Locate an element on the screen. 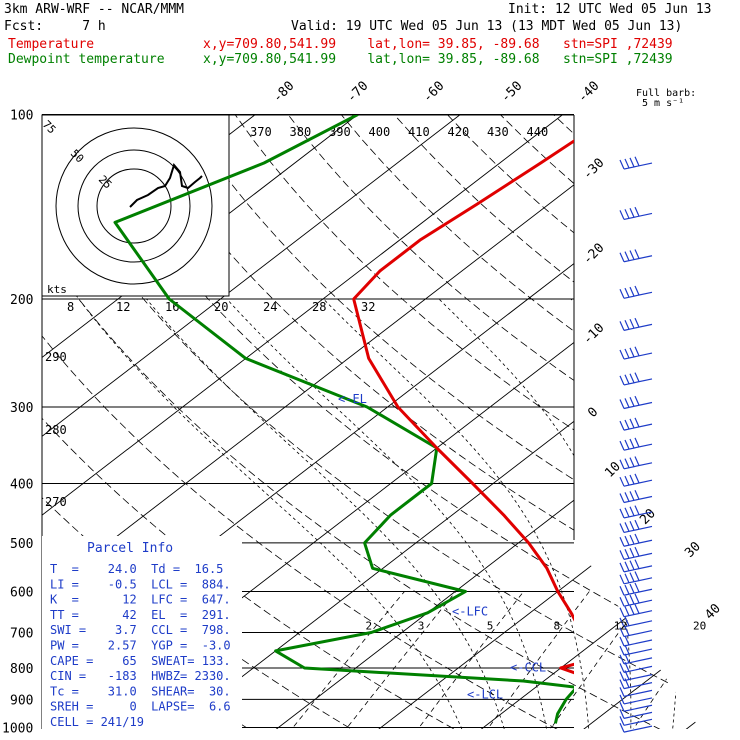  hodograph-x-label: 12 is located at coordinates (123, 307).